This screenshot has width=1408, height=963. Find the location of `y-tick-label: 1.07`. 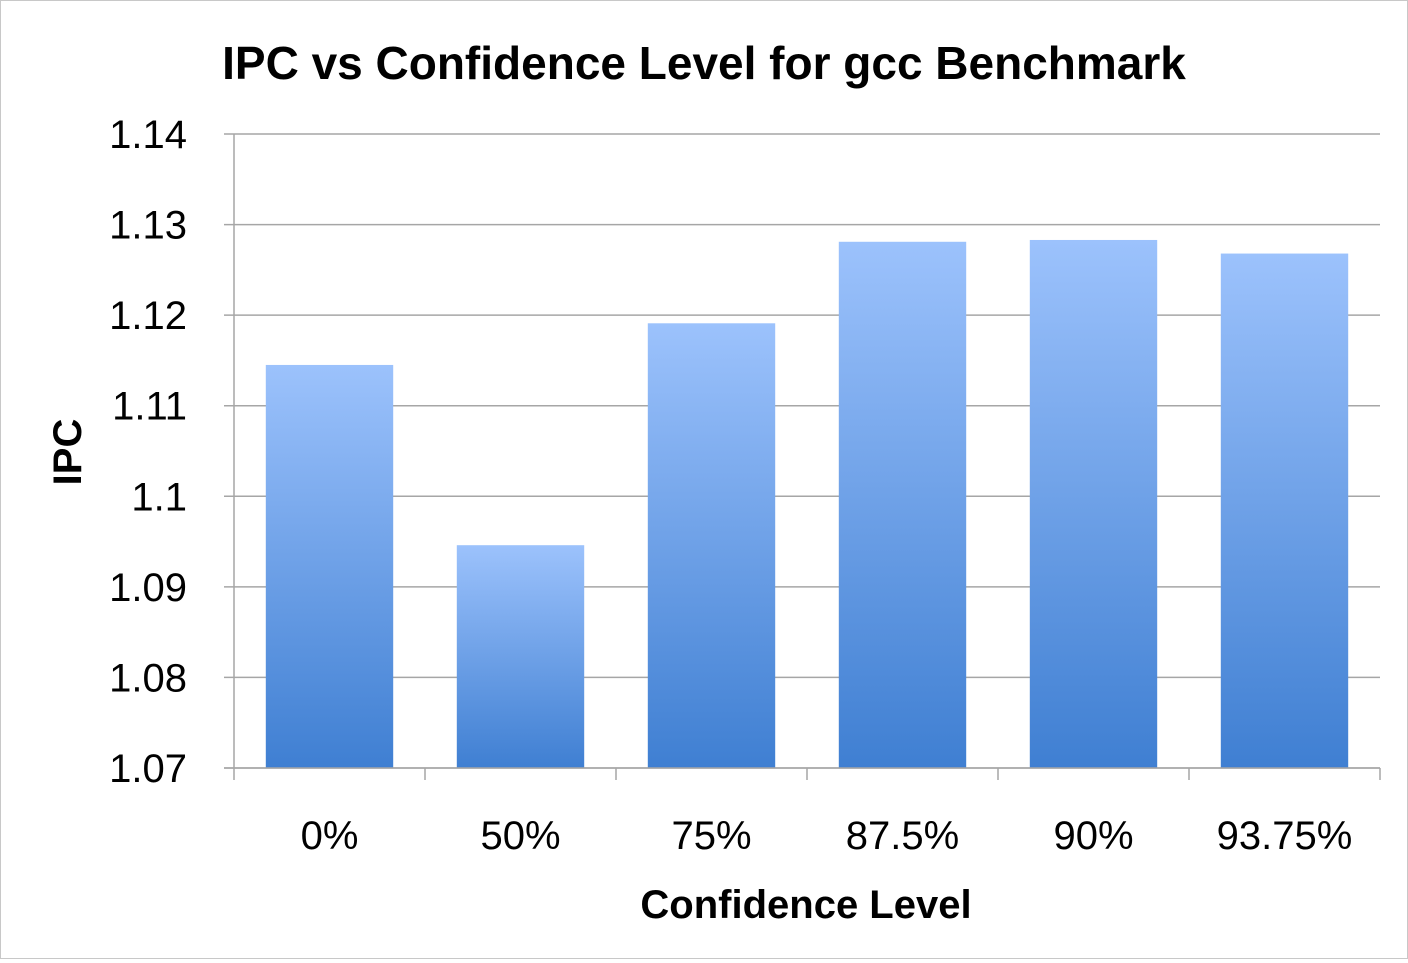

y-tick-label: 1.07 is located at coordinates (148, 769).